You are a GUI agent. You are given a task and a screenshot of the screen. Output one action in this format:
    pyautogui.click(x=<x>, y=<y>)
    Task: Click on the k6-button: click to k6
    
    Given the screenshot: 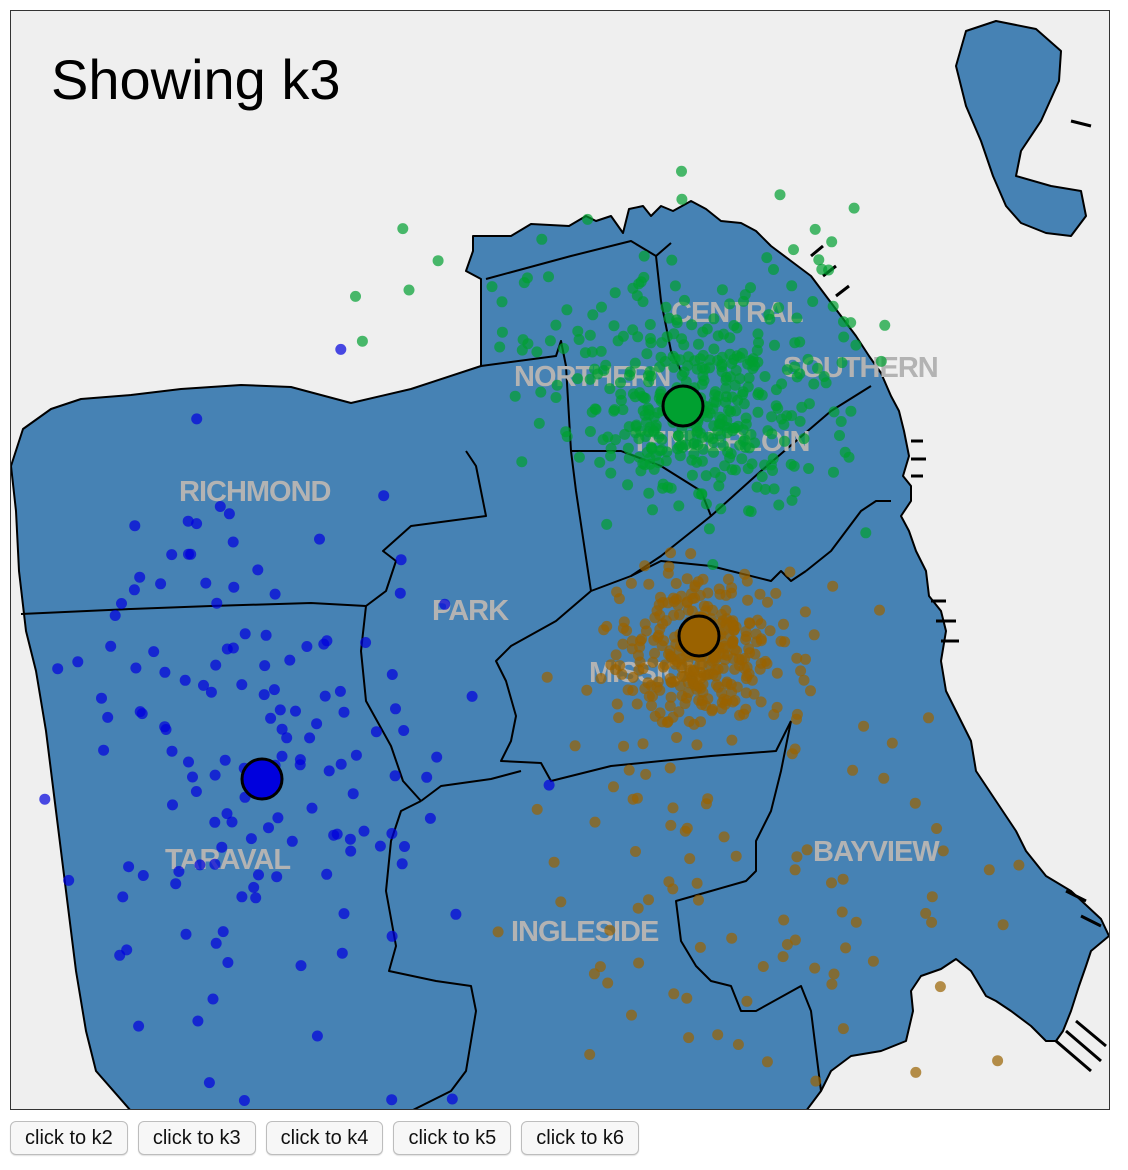 What is the action you would take?
    pyautogui.click(x=580, y=1138)
    